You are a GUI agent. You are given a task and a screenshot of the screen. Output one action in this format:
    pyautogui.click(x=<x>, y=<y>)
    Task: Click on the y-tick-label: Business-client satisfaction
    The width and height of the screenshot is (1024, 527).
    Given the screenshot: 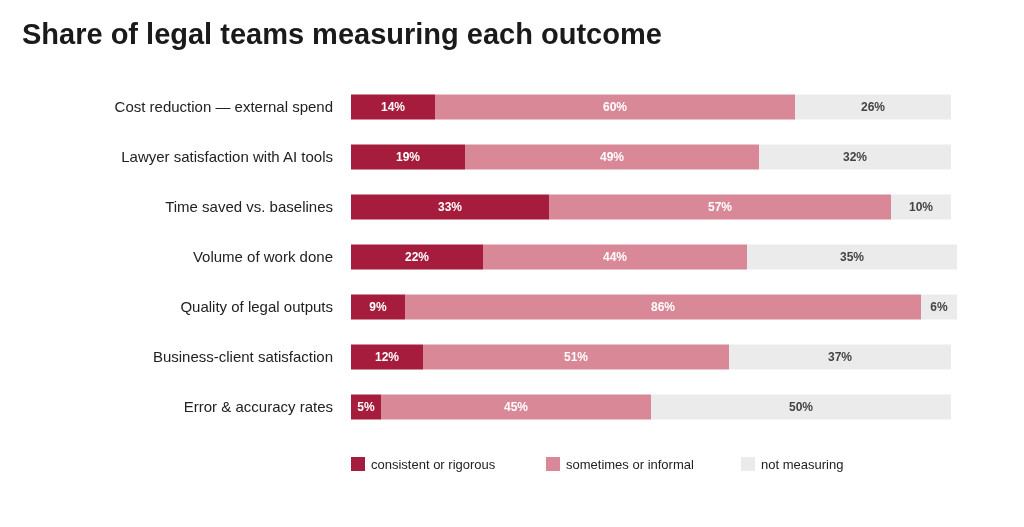 What is the action you would take?
    pyautogui.click(x=242, y=357)
    